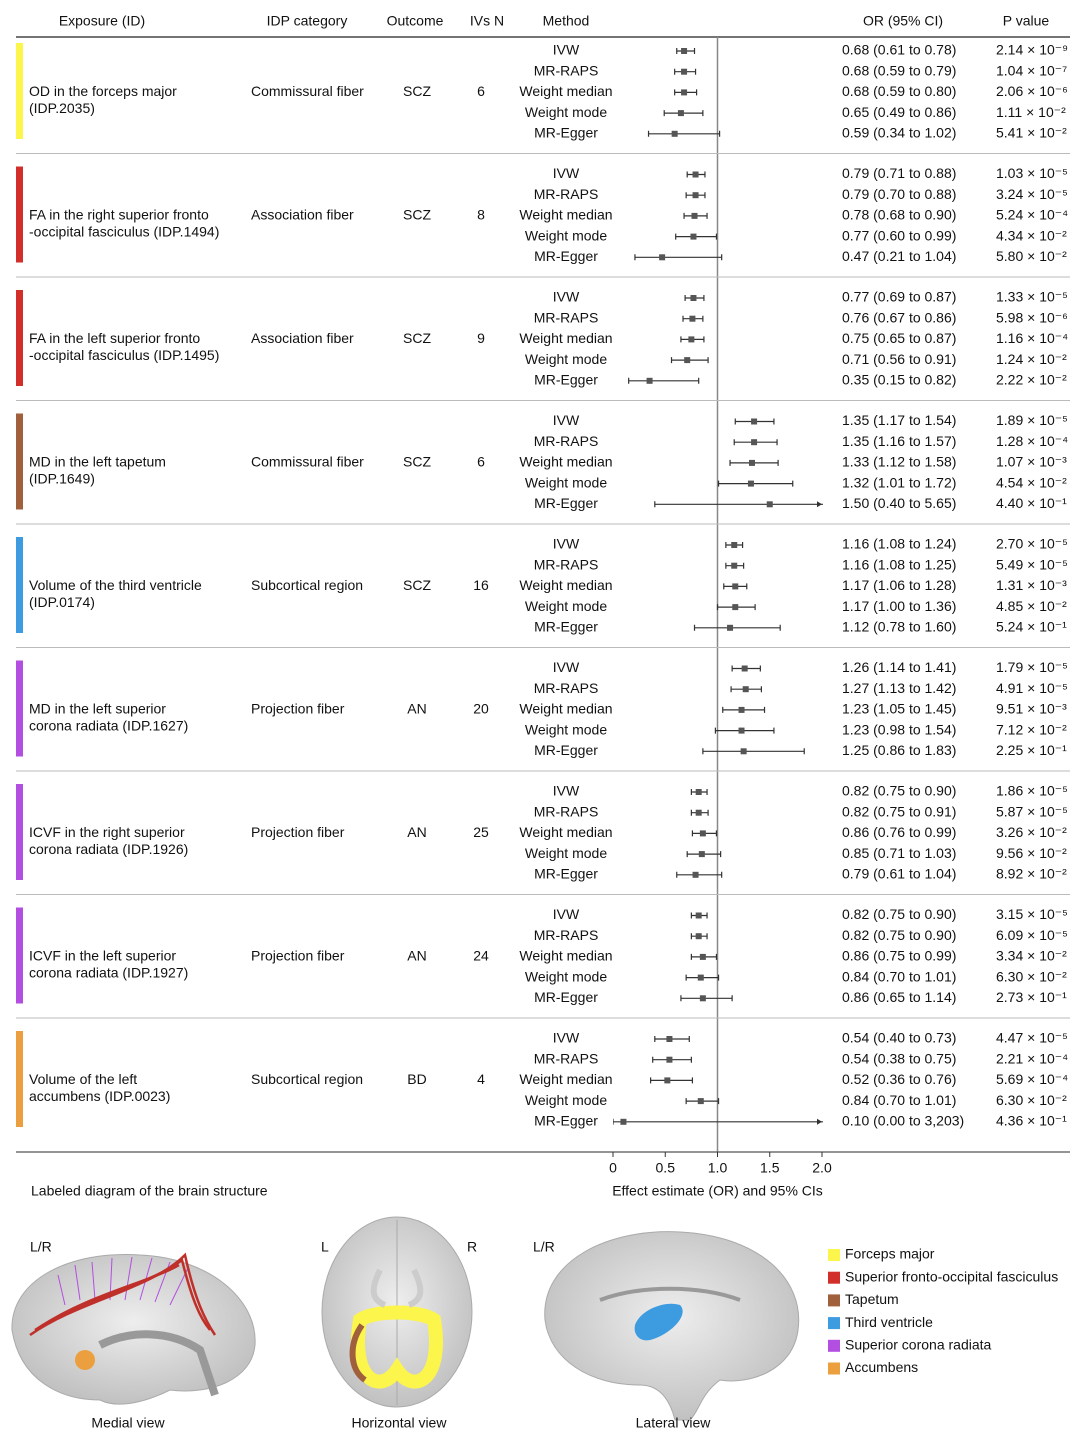  I want to click on ivs-n: 8, so click(481, 215).